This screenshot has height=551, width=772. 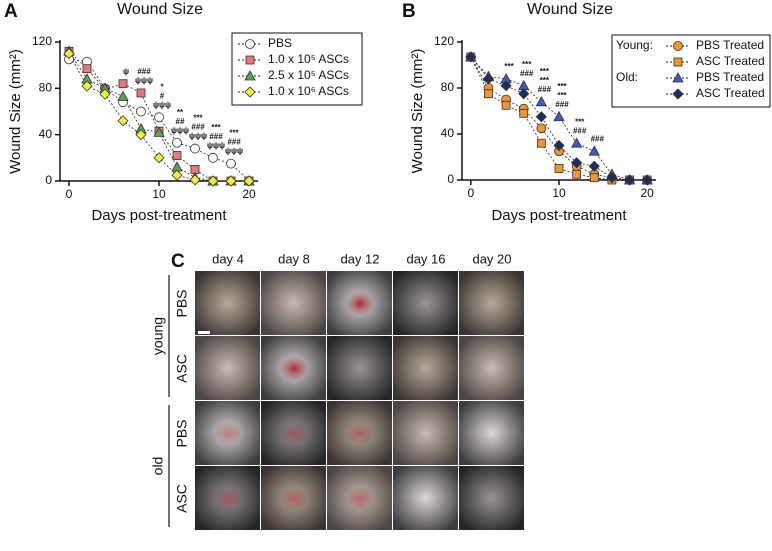 What do you see at coordinates (491, 258) in the screenshot?
I see `column-label: day 20` at bounding box center [491, 258].